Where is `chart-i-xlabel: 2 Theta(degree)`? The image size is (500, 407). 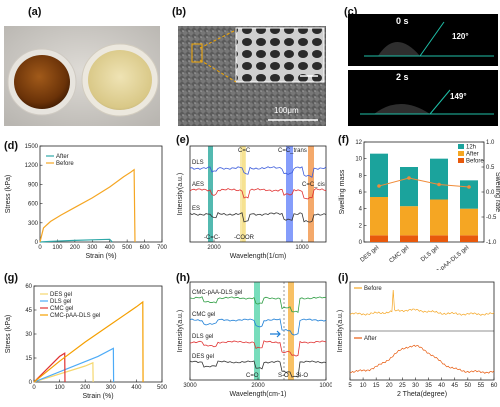
chart-i-xlabel: 2 Theta(degree) is located at coordinates (422, 394).